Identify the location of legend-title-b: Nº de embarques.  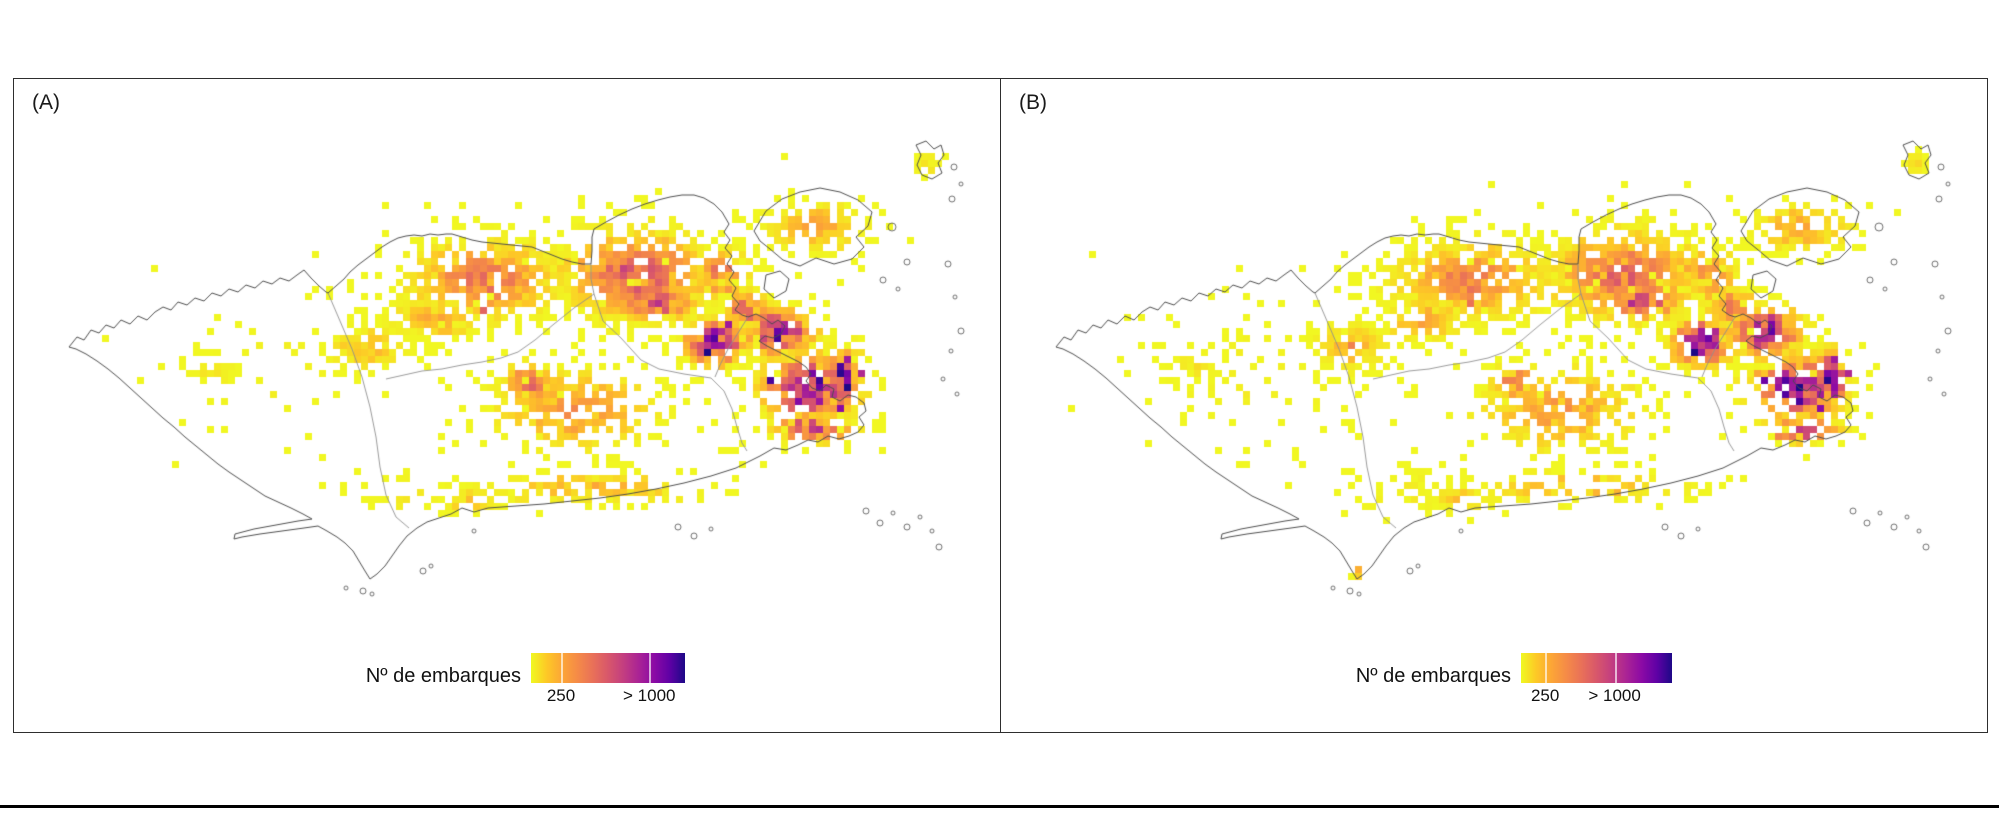
(1433, 676).